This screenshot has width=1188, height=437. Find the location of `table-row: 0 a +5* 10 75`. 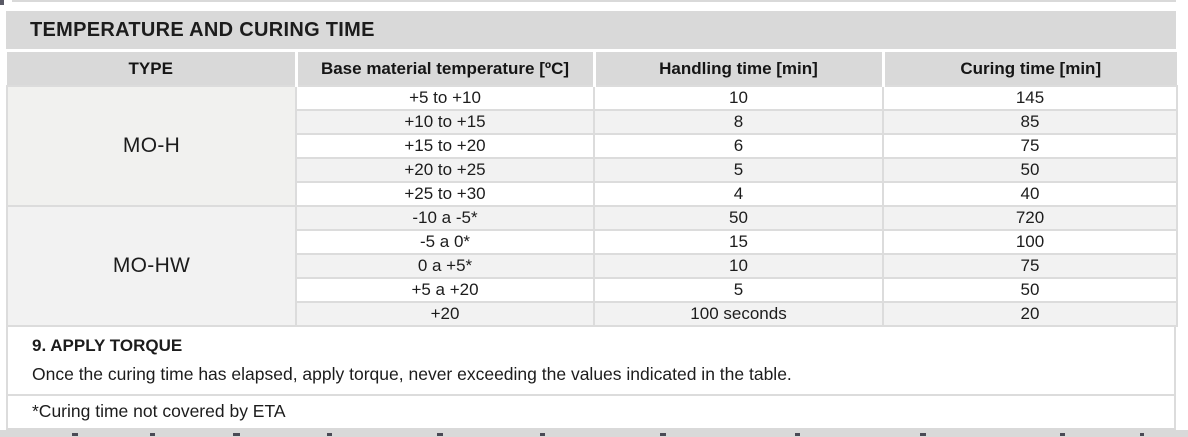

table-row: 0 a +5* 10 75 is located at coordinates (592, 266).